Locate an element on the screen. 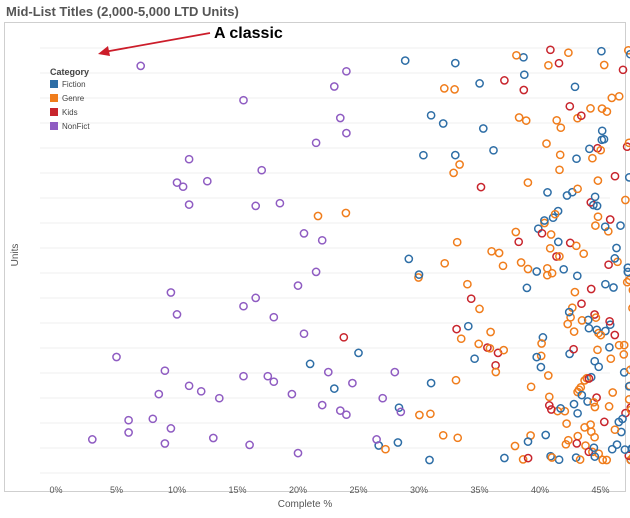 This screenshot has height=518, width=630. chart-title: Mid-List Titles (2,000-5,000 LTD Units) is located at coordinates (122, 11).